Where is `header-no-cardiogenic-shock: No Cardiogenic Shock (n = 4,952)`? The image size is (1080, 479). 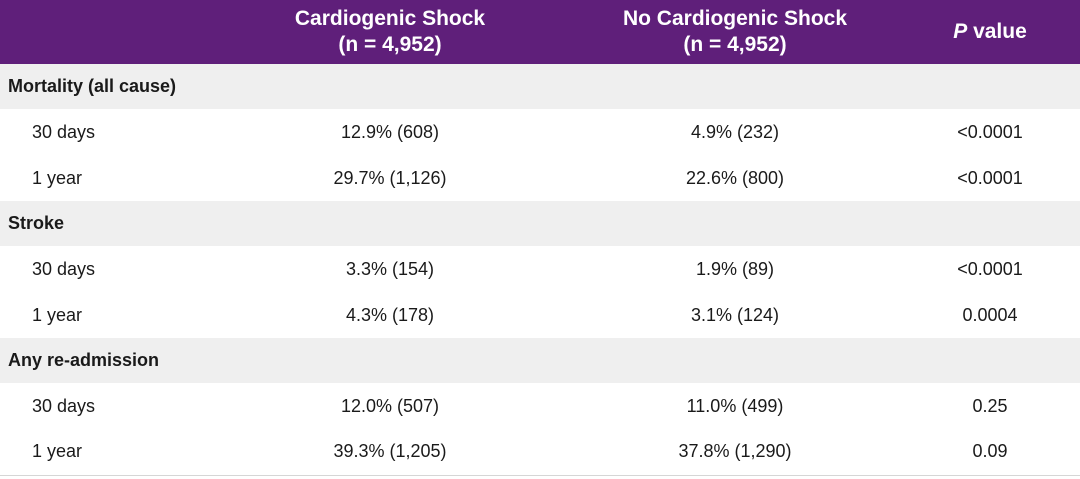 header-no-cardiogenic-shock: No Cardiogenic Shock (n = 4,952) is located at coordinates (735, 32).